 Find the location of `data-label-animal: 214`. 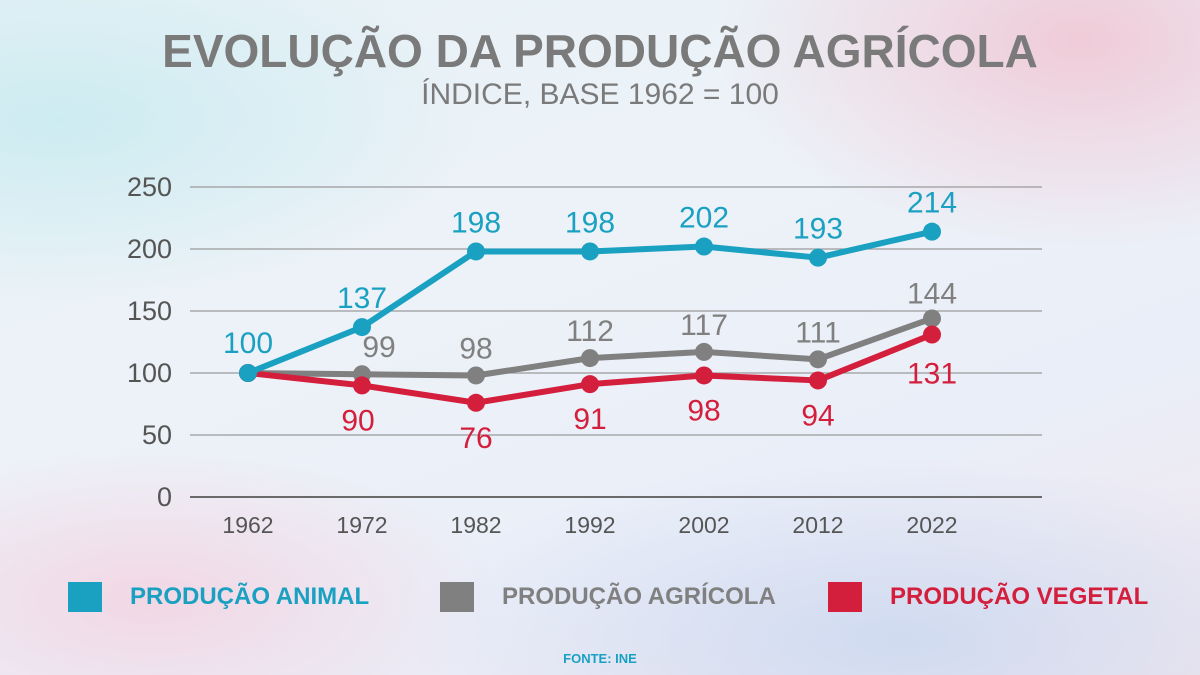

data-label-animal: 214 is located at coordinates (932, 203).